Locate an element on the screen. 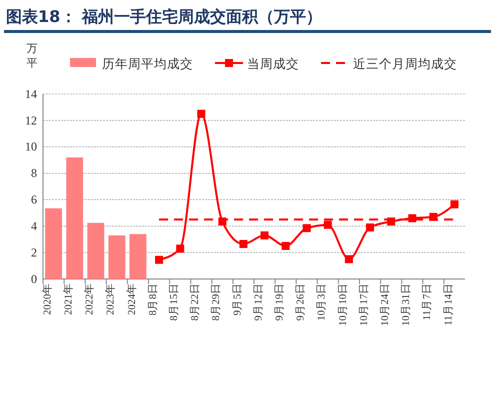 Image resolution: width=495 pixels, height=394 pixels. x-tick-label: 2022年 is located at coordinates (90, 299).